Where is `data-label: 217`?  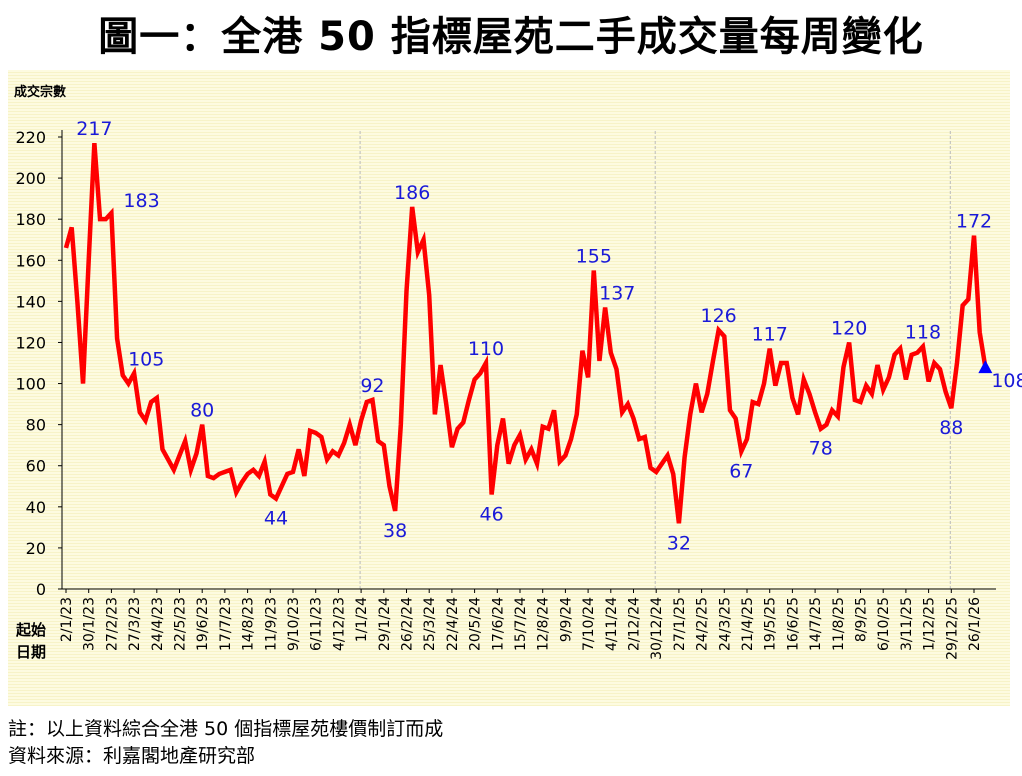 data-label: 217 is located at coordinates (94, 129).